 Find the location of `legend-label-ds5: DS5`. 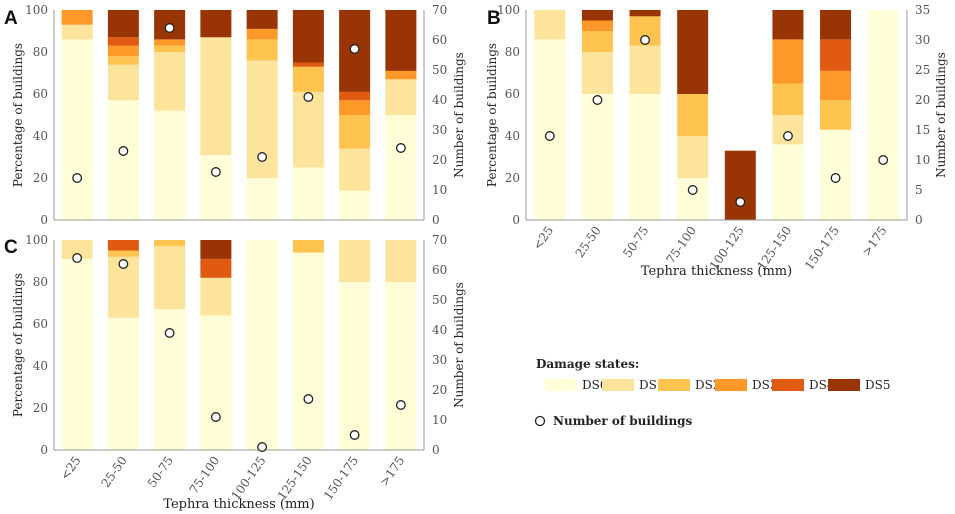

legend-label-ds5: DS5 is located at coordinates (877, 385).